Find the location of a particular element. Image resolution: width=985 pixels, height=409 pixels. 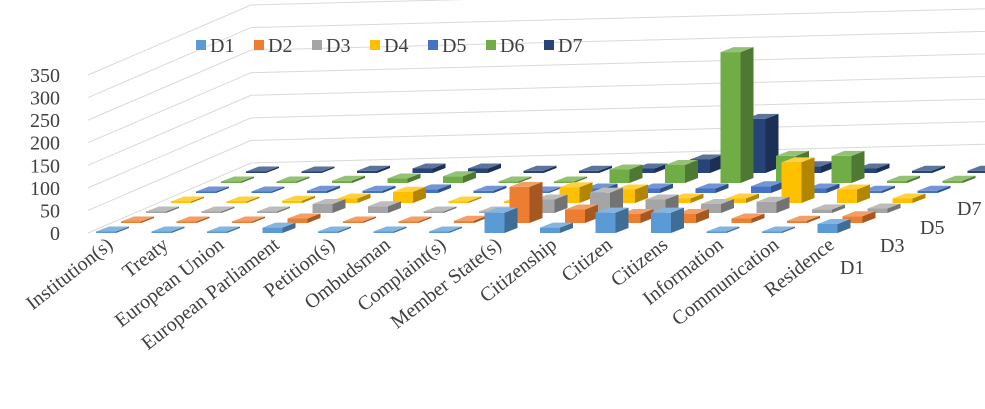

legend: D1 D2 D3 D4 D5 D6 D7 is located at coordinates (389, 46).